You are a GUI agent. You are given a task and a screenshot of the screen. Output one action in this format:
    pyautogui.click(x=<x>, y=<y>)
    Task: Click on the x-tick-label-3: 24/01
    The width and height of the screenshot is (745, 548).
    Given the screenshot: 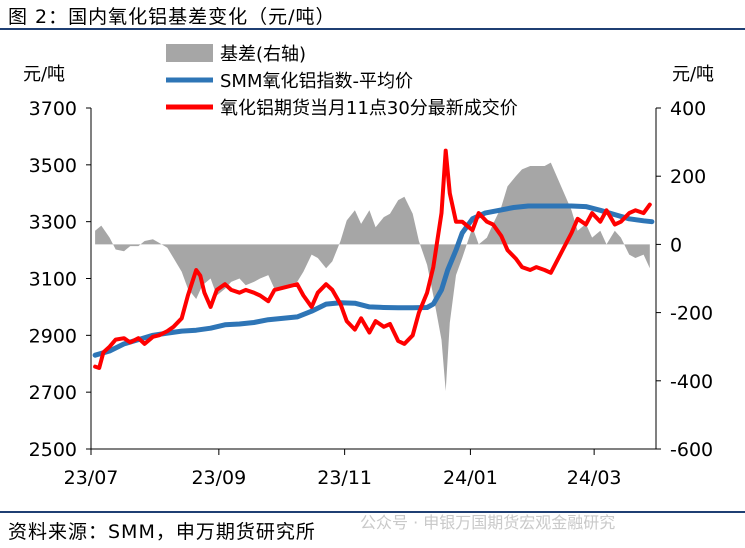 What is the action you would take?
    pyautogui.click(x=470, y=478)
    